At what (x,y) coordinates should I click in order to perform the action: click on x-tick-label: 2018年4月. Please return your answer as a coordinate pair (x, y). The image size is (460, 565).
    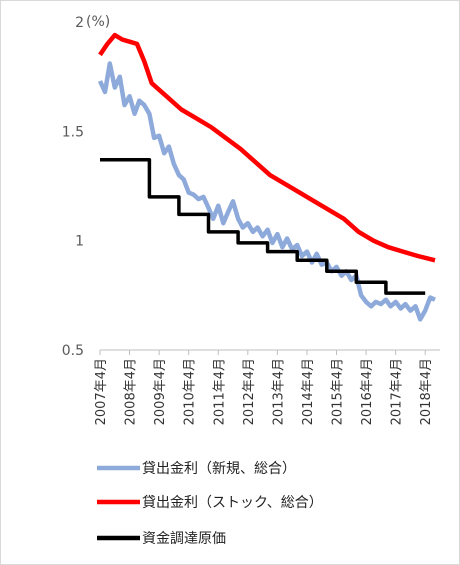
    Looking at the image, I should click on (426, 391).